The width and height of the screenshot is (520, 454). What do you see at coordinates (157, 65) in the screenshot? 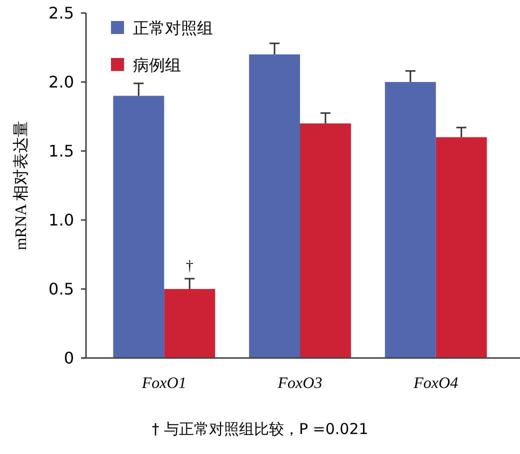
I see `legend-label: 病例组` at bounding box center [157, 65].